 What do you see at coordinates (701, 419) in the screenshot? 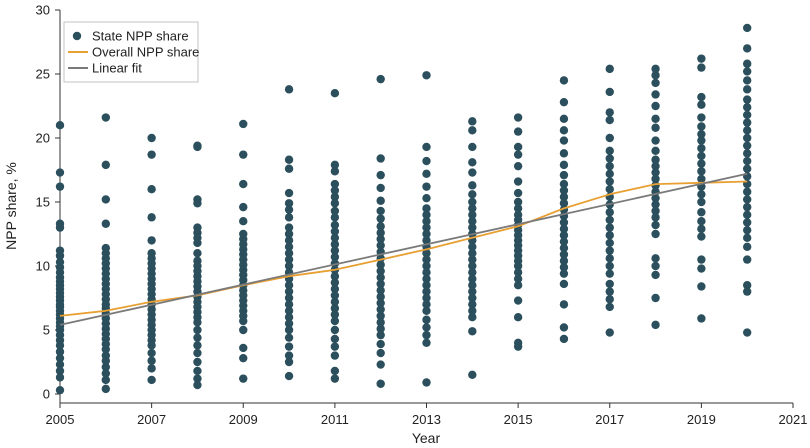
I see `x-tick-label: 2019` at bounding box center [701, 419].